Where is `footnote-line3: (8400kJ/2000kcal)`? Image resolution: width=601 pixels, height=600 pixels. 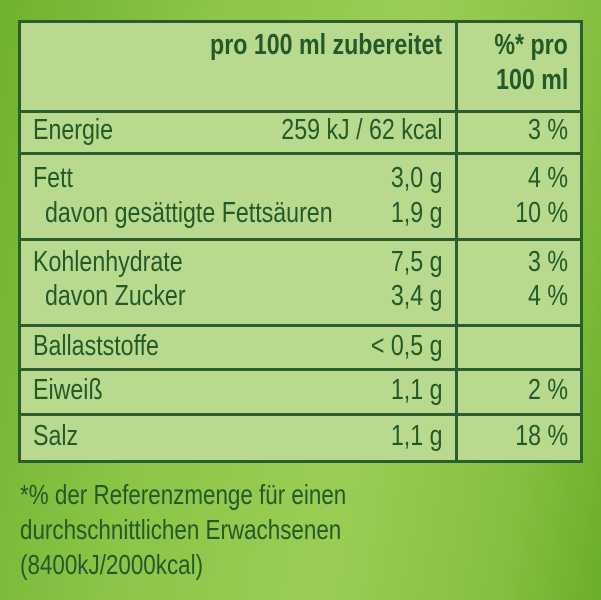
footnote-line3: (8400kJ/2000kcal) is located at coordinates (112, 564).